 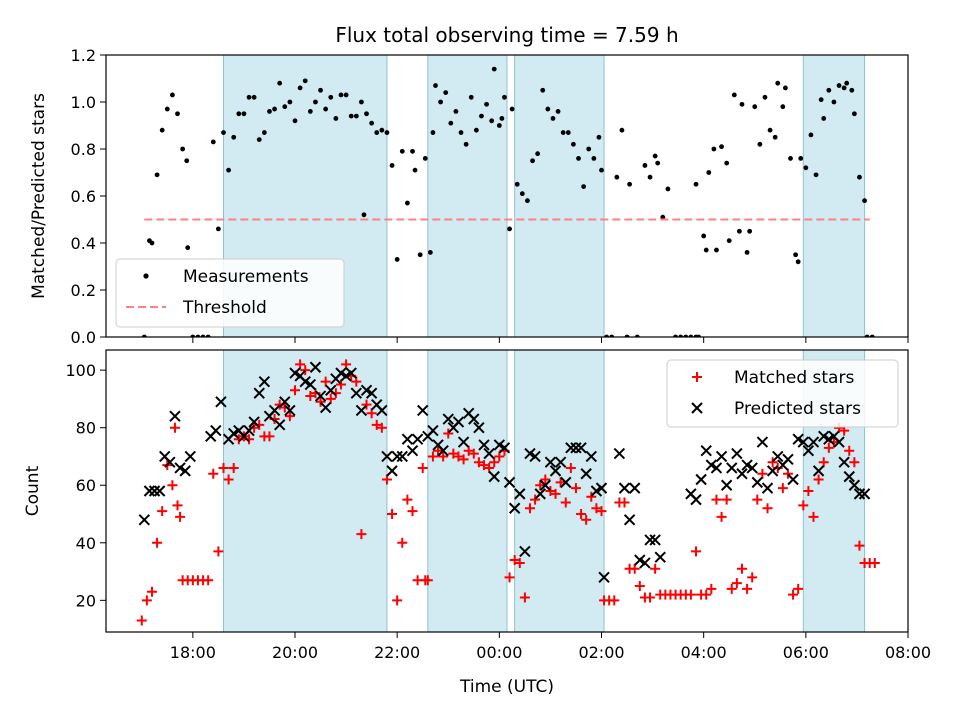 I want to click on legend-marker-x, so click(x=697, y=408).